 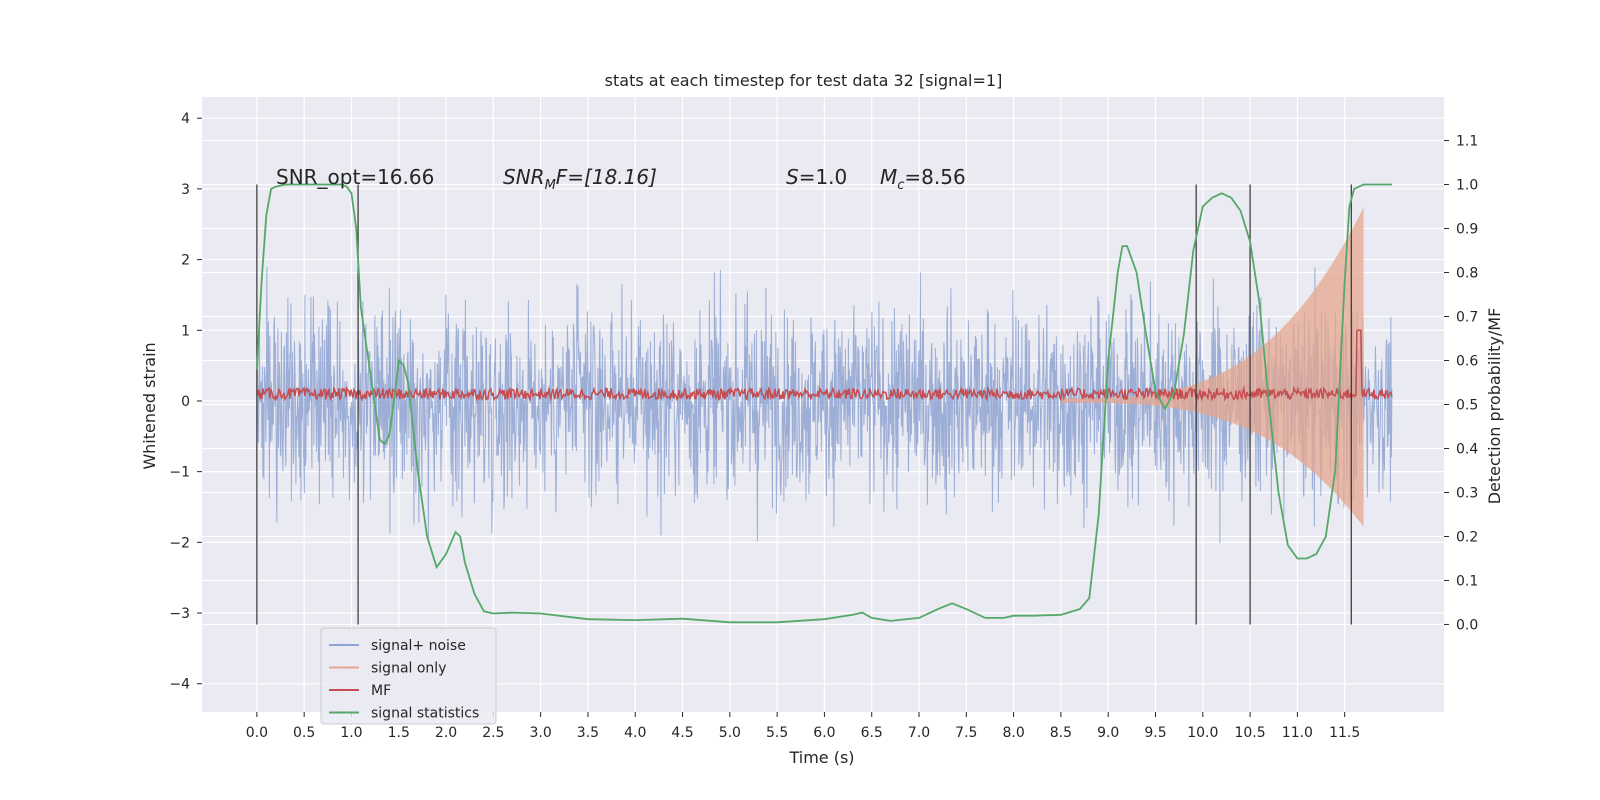 What do you see at coordinates (185, 331) in the screenshot?
I see `y-left-tick-label: 1` at bounding box center [185, 331].